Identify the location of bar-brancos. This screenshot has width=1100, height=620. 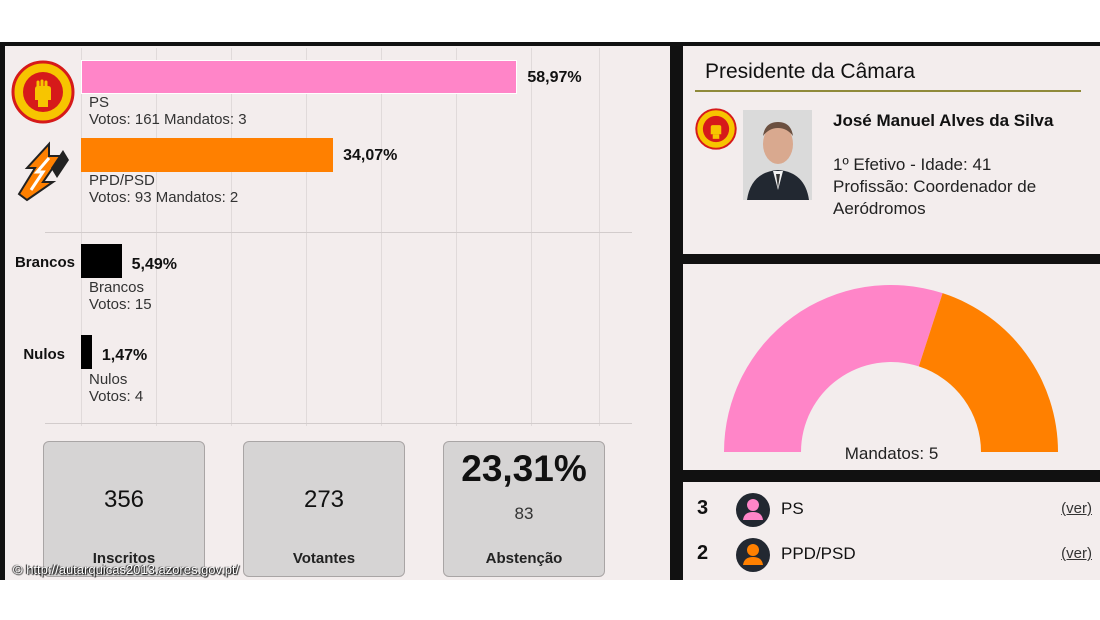
(101, 261).